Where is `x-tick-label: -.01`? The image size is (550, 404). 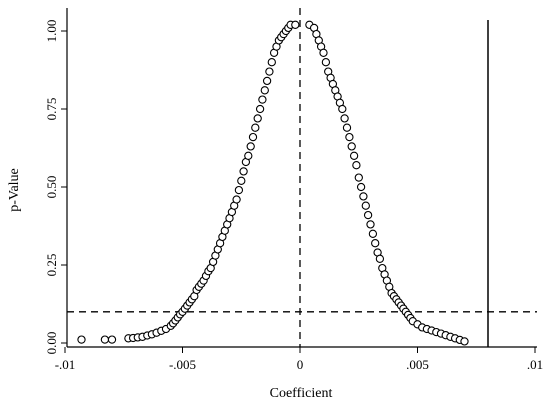
x-tick-label: -.01 is located at coordinates (65, 364).